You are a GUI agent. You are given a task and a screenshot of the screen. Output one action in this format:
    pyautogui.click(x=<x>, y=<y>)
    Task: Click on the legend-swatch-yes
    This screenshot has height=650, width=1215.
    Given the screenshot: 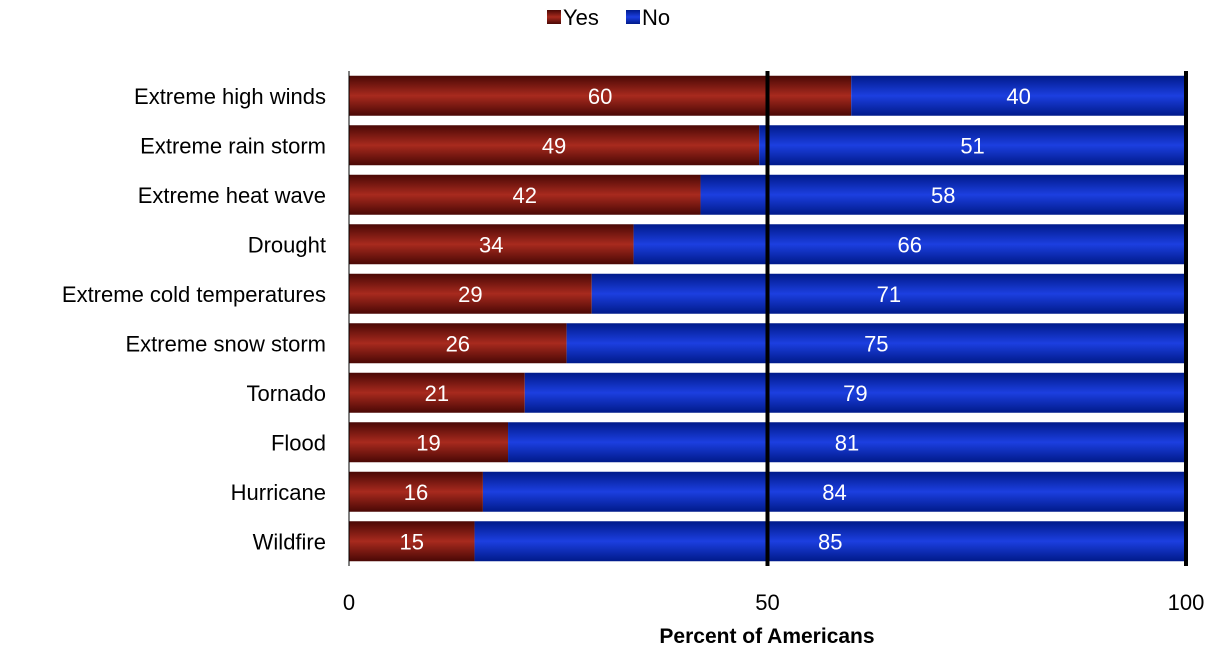 What is the action you would take?
    pyautogui.click(x=554, y=17)
    